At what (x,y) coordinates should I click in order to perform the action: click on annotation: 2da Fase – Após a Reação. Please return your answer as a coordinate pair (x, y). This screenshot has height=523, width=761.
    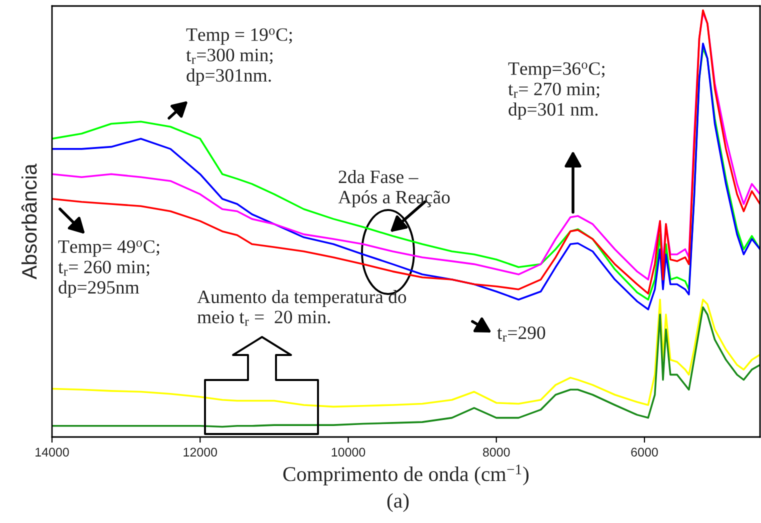
    Looking at the image, I should click on (394, 189).